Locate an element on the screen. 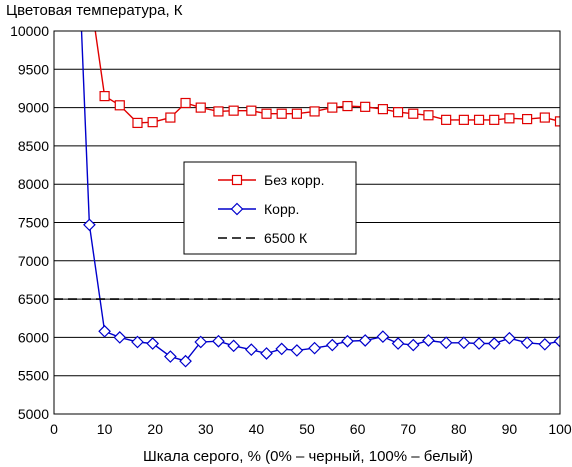  legend-label: 6500 К is located at coordinates (286, 238).